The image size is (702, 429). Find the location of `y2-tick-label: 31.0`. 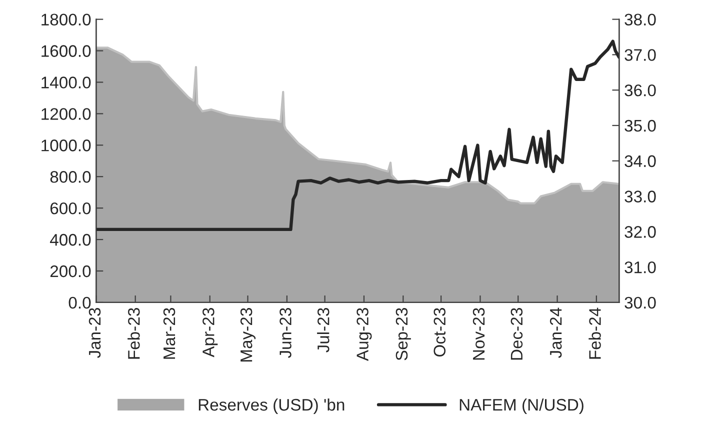

y2-tick-label: 31.0 is located at coordinates (640, 267).